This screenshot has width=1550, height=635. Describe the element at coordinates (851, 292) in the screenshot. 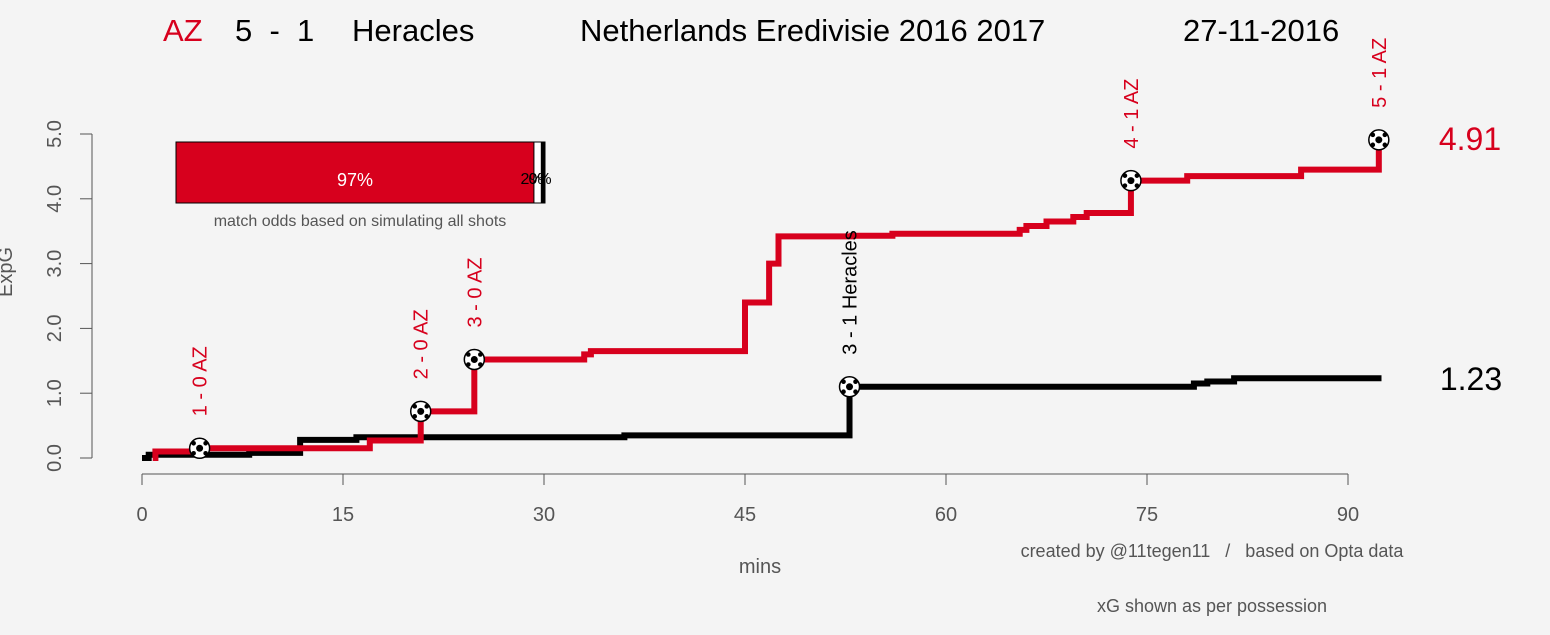

I see `goal-label: 3 - 1 Heracles` at that location.